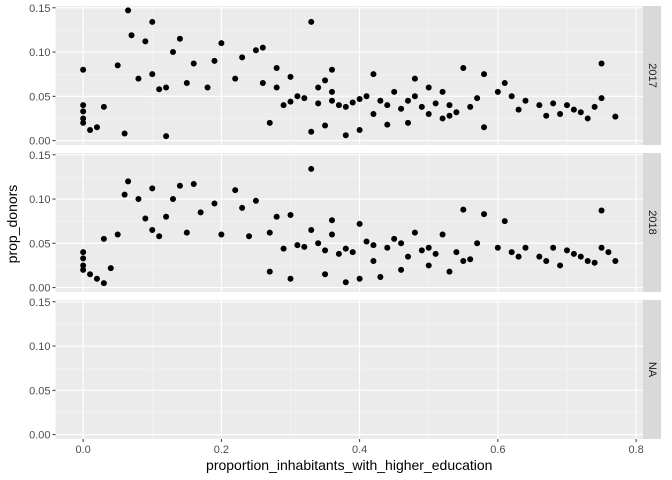 This screenshot has height=480, width=672. What do you see at coordinates (652, 222) in the screenshot?
I see `facet-strip-label: 2018` at bounding box center [652, 222].